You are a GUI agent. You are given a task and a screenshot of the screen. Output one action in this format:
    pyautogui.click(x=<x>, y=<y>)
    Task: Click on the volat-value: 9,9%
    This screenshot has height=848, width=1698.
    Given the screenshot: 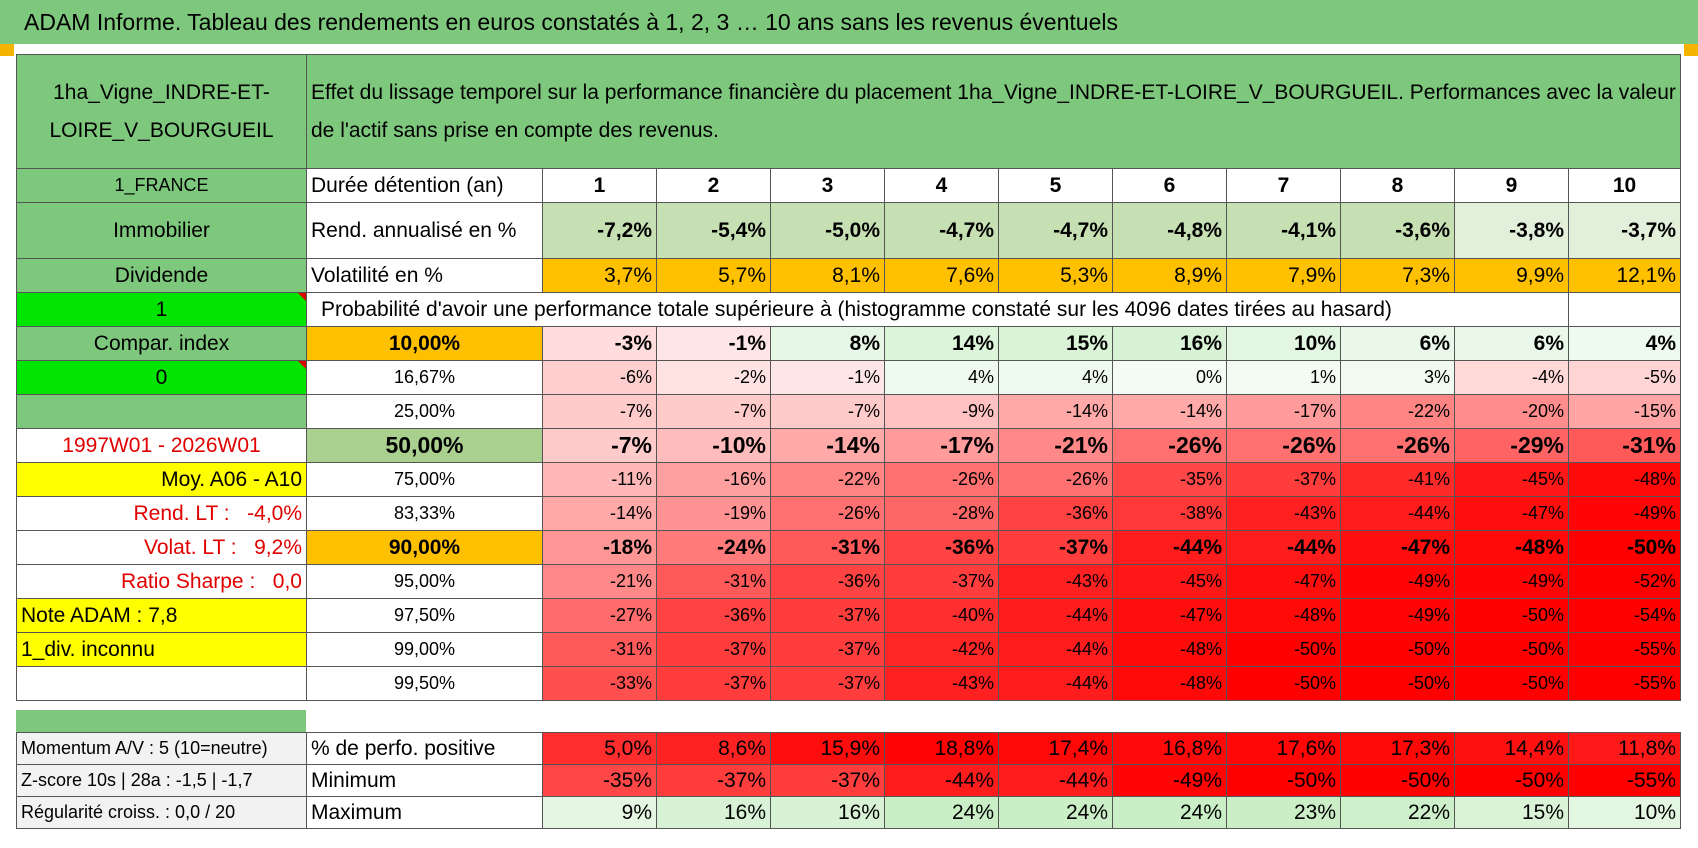 What is the action you would take?
    pyautogui.click(x=1511, y=275)
    